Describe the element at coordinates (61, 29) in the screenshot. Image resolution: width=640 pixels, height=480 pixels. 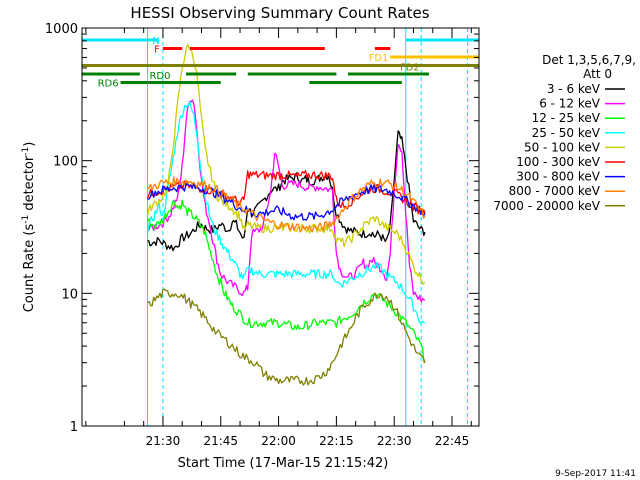
I see `y-tick-label-3: 1000` at that location.